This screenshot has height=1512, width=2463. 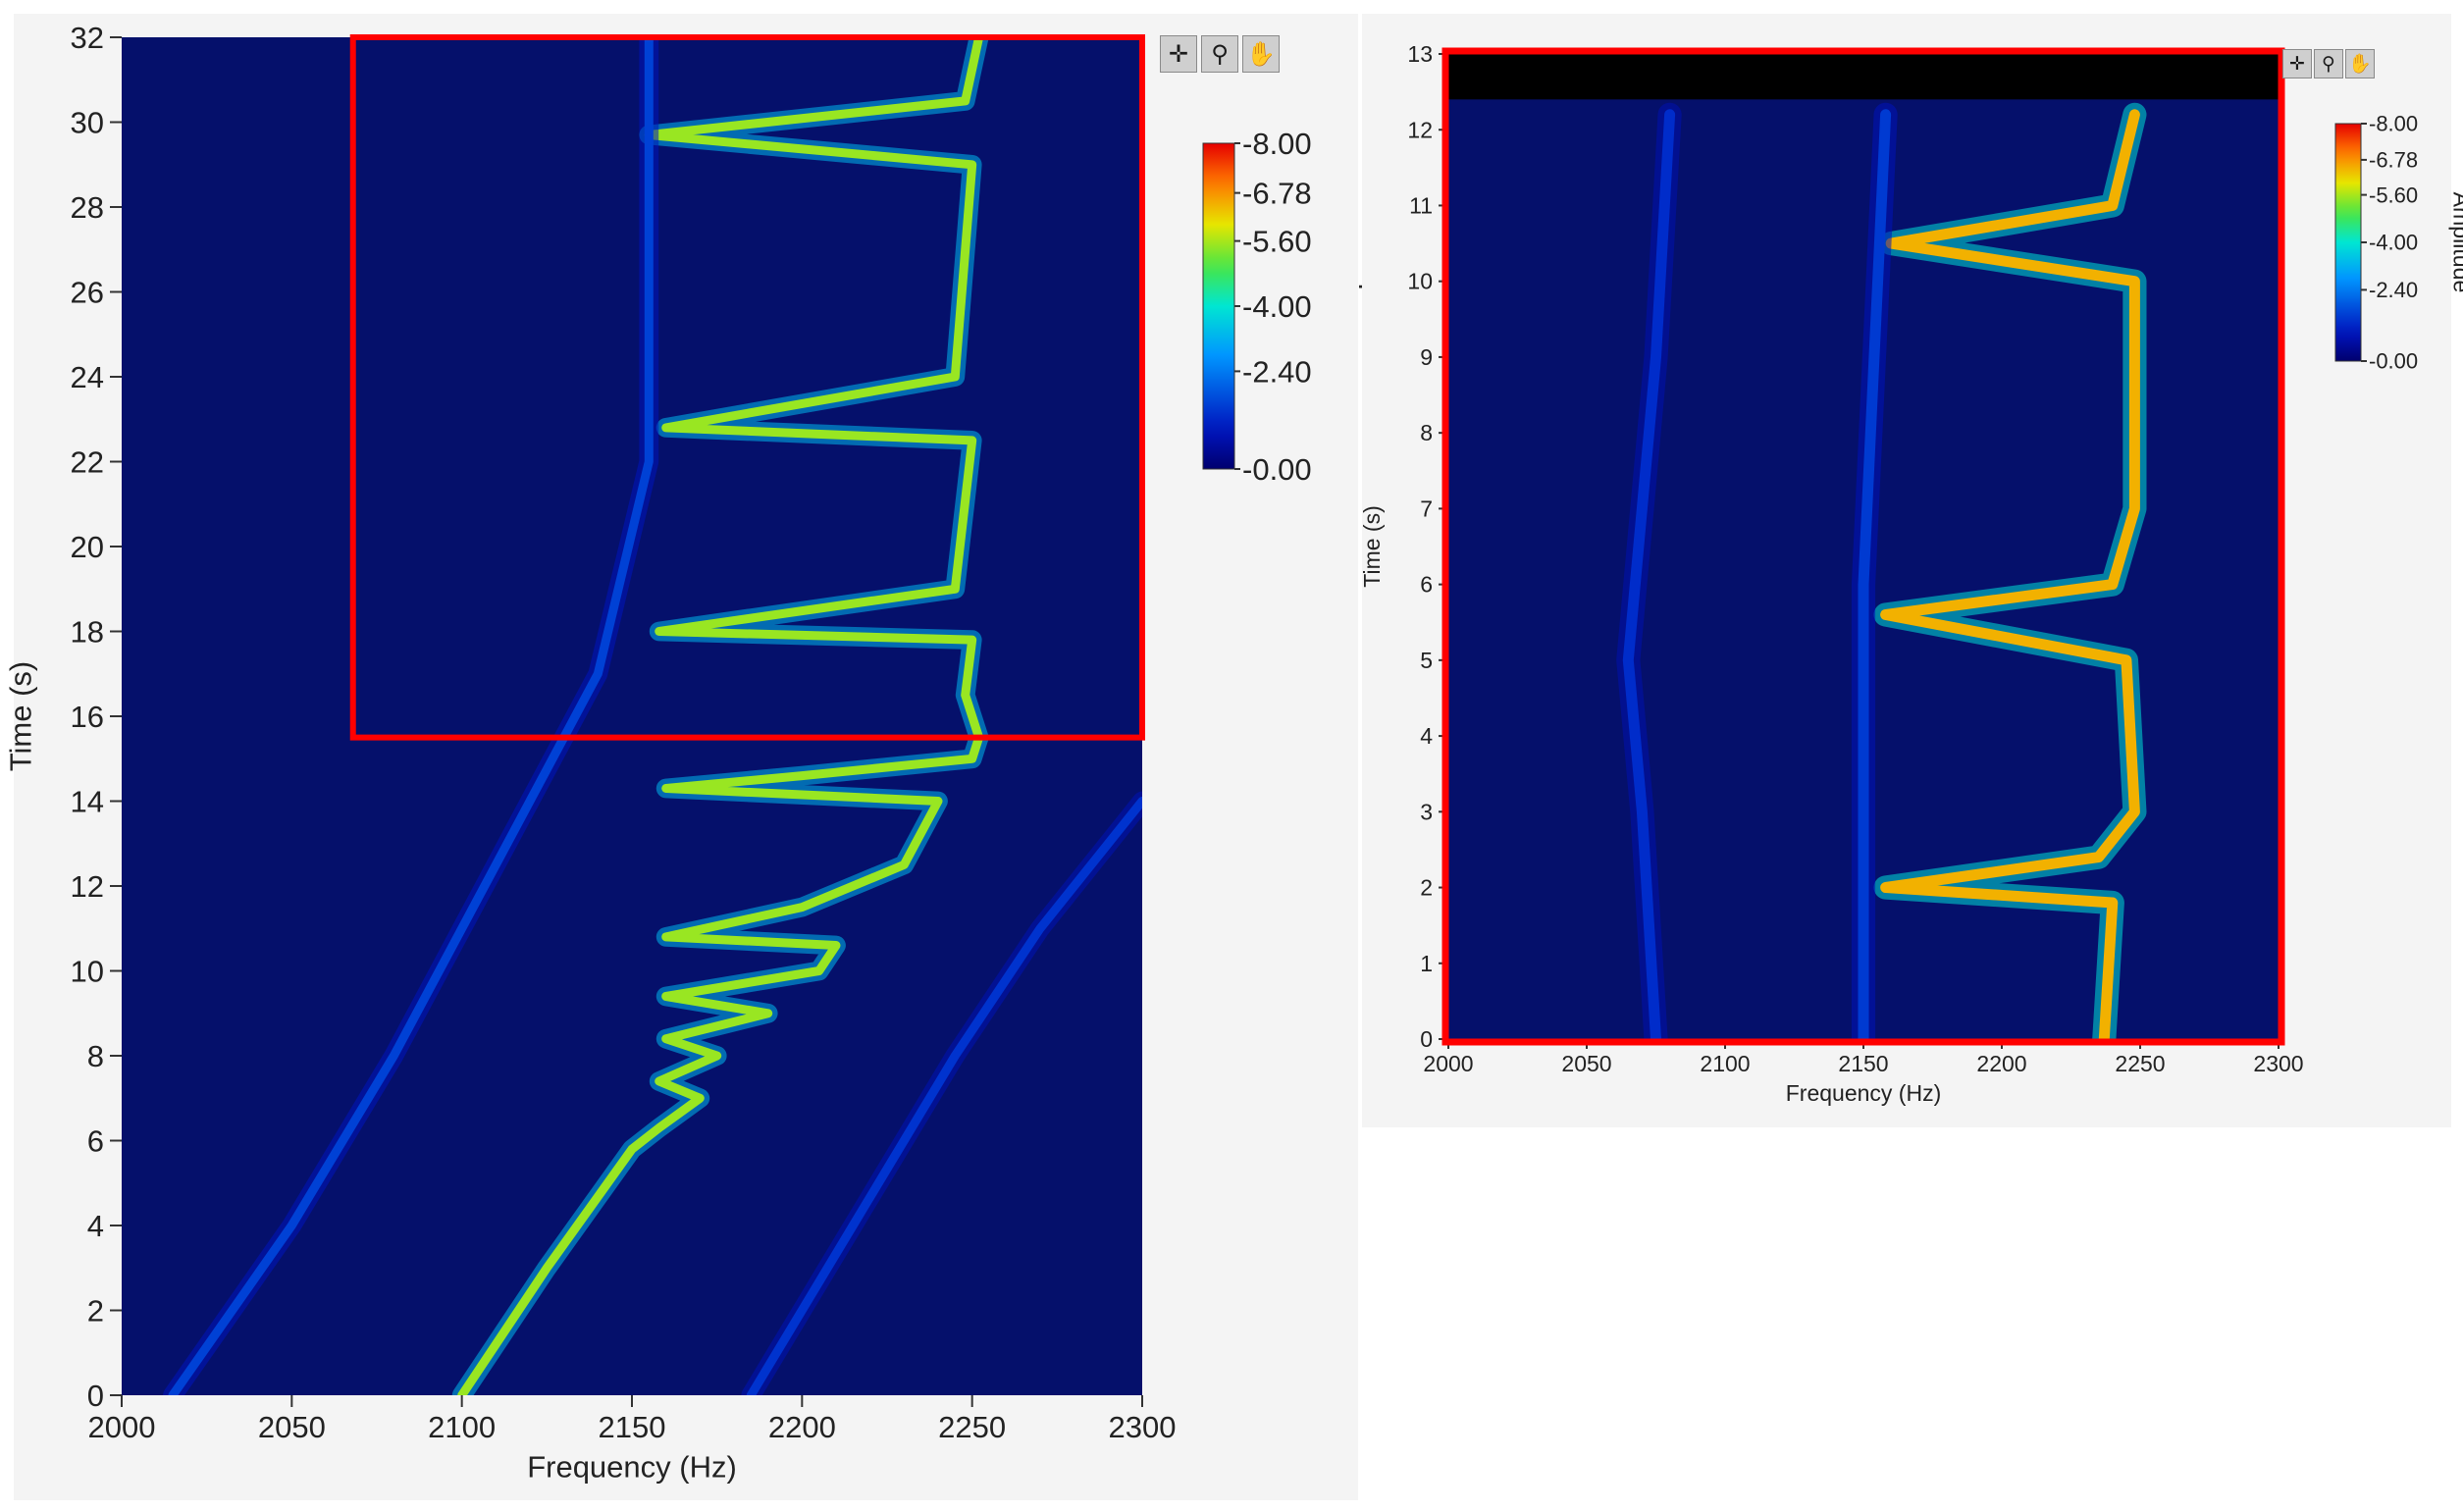 I want to click on left-y-tick-label: 16, so click(x=87, y=717).